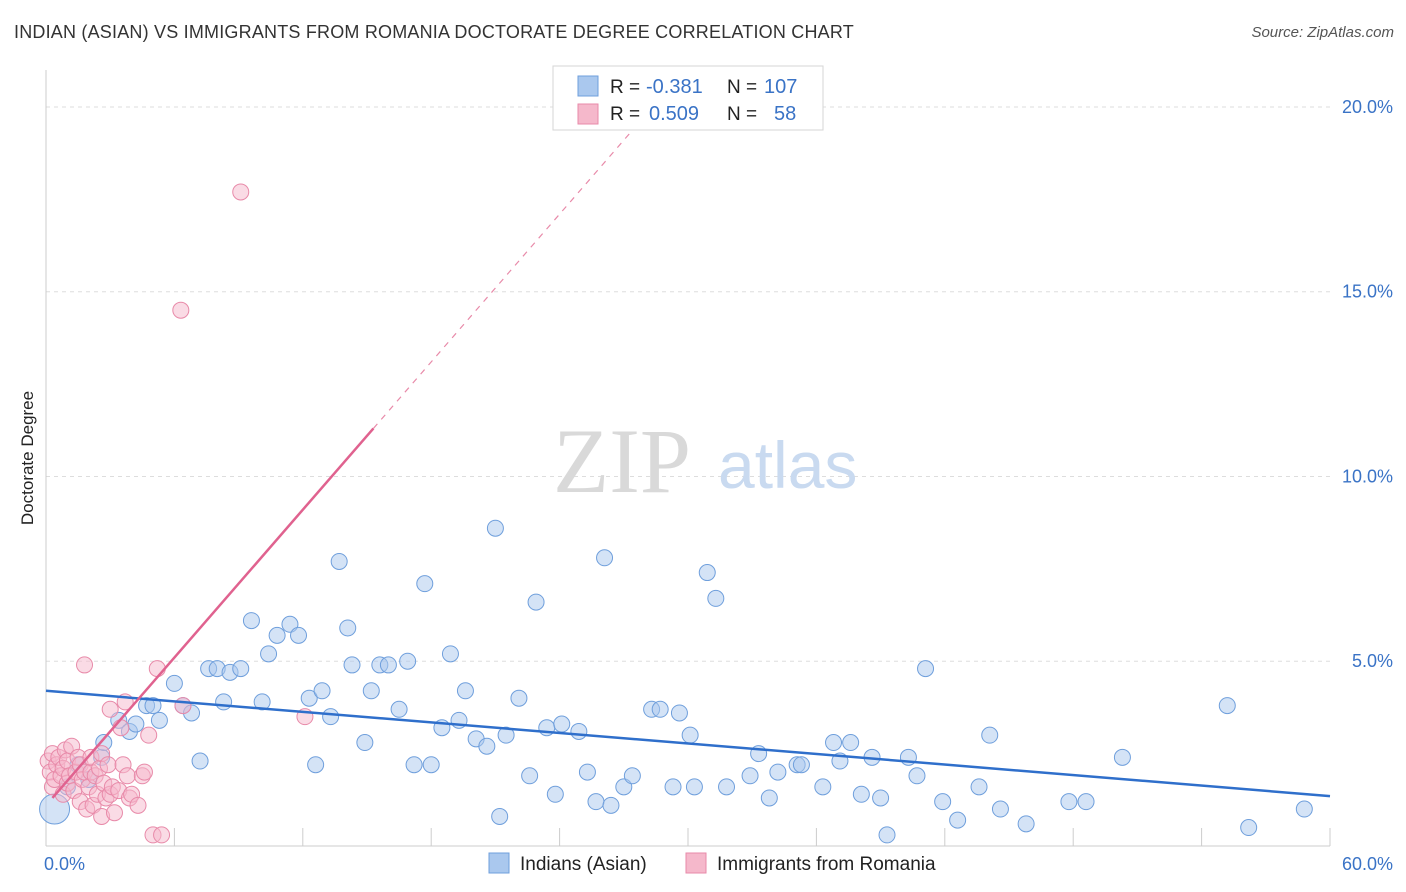 The height and width of the screenshot is (892, 1406). Describe the element at coordinates (588, 114) in the screenshot. I see `legend-swatch-pink` at that location.